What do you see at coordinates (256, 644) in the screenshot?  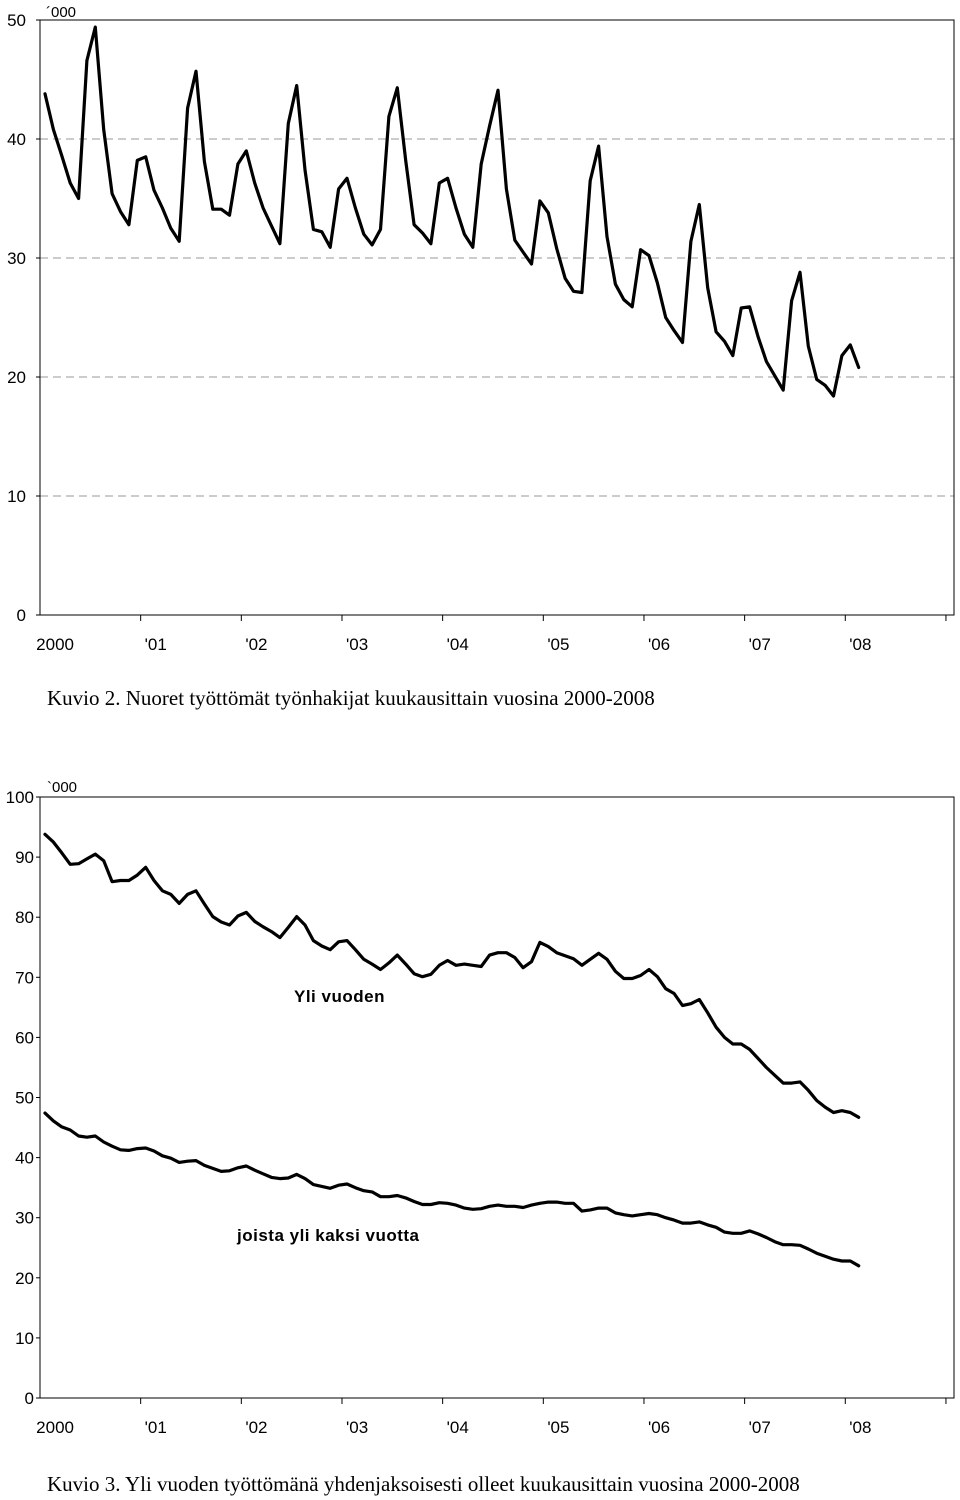 I see `chart1-xtick-label: '02` at bounding box center [256, 644].